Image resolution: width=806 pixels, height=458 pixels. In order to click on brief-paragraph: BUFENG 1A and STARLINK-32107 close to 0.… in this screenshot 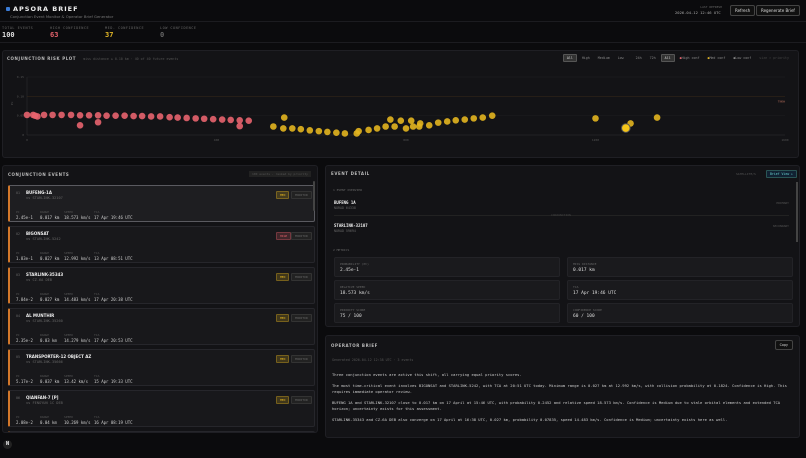, I will do `click(556, 405)`.